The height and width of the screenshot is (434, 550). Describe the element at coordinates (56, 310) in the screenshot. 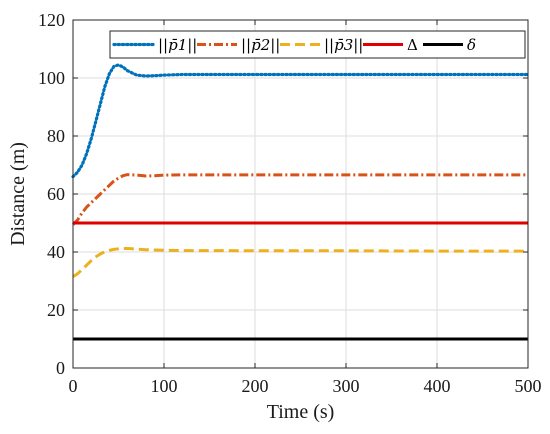

I see `y-tick-label: 20` at that location.